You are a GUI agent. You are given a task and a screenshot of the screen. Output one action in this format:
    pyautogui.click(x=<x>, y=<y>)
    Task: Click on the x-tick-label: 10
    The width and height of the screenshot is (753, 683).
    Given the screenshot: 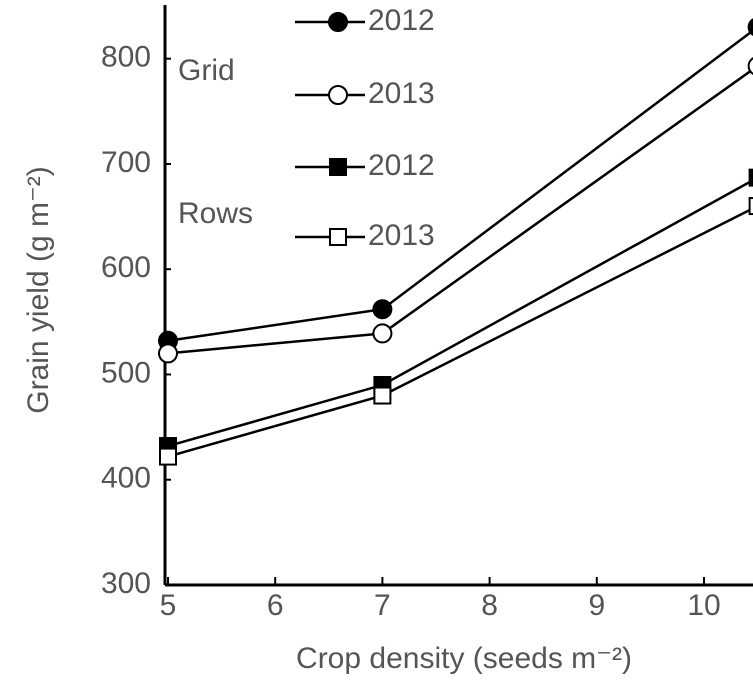 What is the action you would take?
    pyautogui.click(x=703, y=605)
    